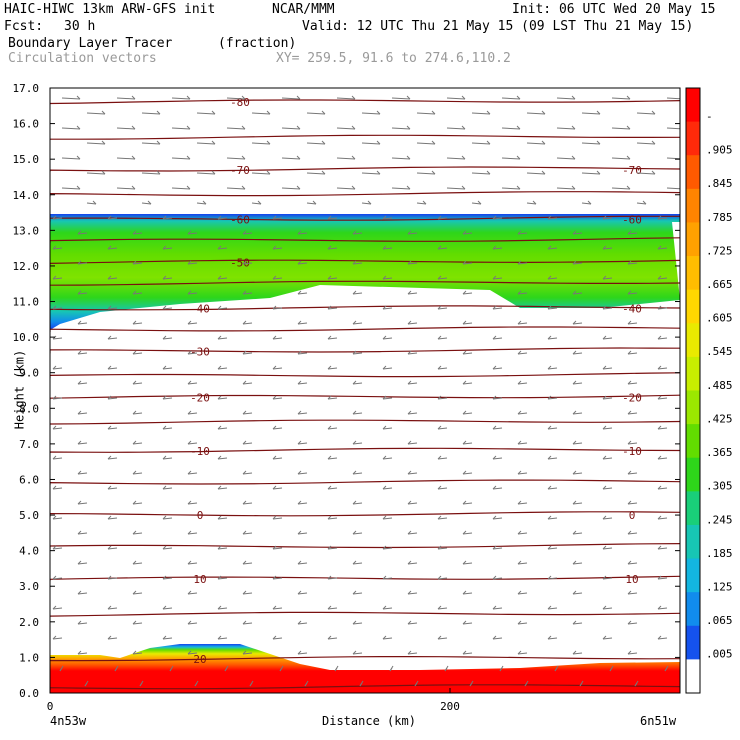 The width and height of the screenshot is (740, 740). Describe the element at coordinates (719, 250) in the screenshot. I see `colorbar-label: .725` at that location.